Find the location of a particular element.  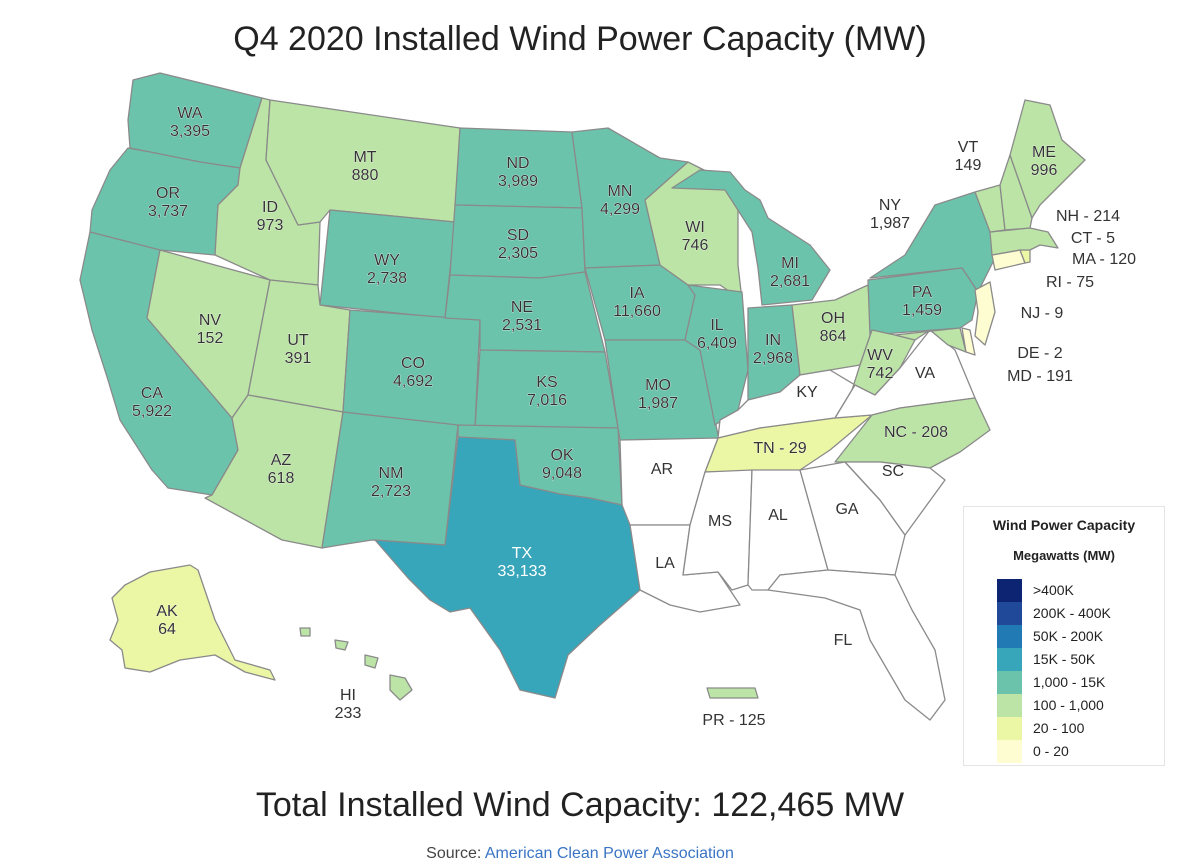

label-CT: CT - 5 is located at coordinates (1093, 238).